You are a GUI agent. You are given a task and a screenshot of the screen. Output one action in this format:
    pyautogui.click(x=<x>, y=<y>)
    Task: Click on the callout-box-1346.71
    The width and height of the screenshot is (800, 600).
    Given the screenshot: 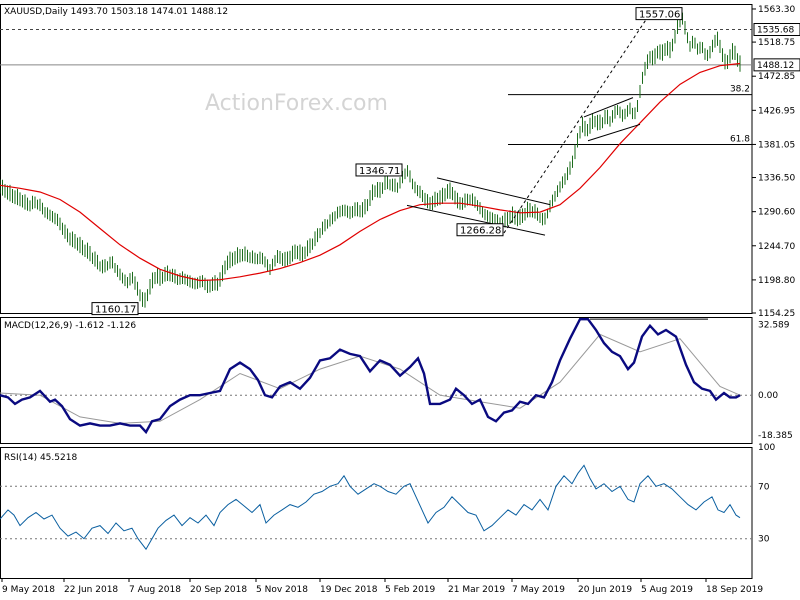 What is the action you would take?
    pyautogui.click(x=379, y=170)
    